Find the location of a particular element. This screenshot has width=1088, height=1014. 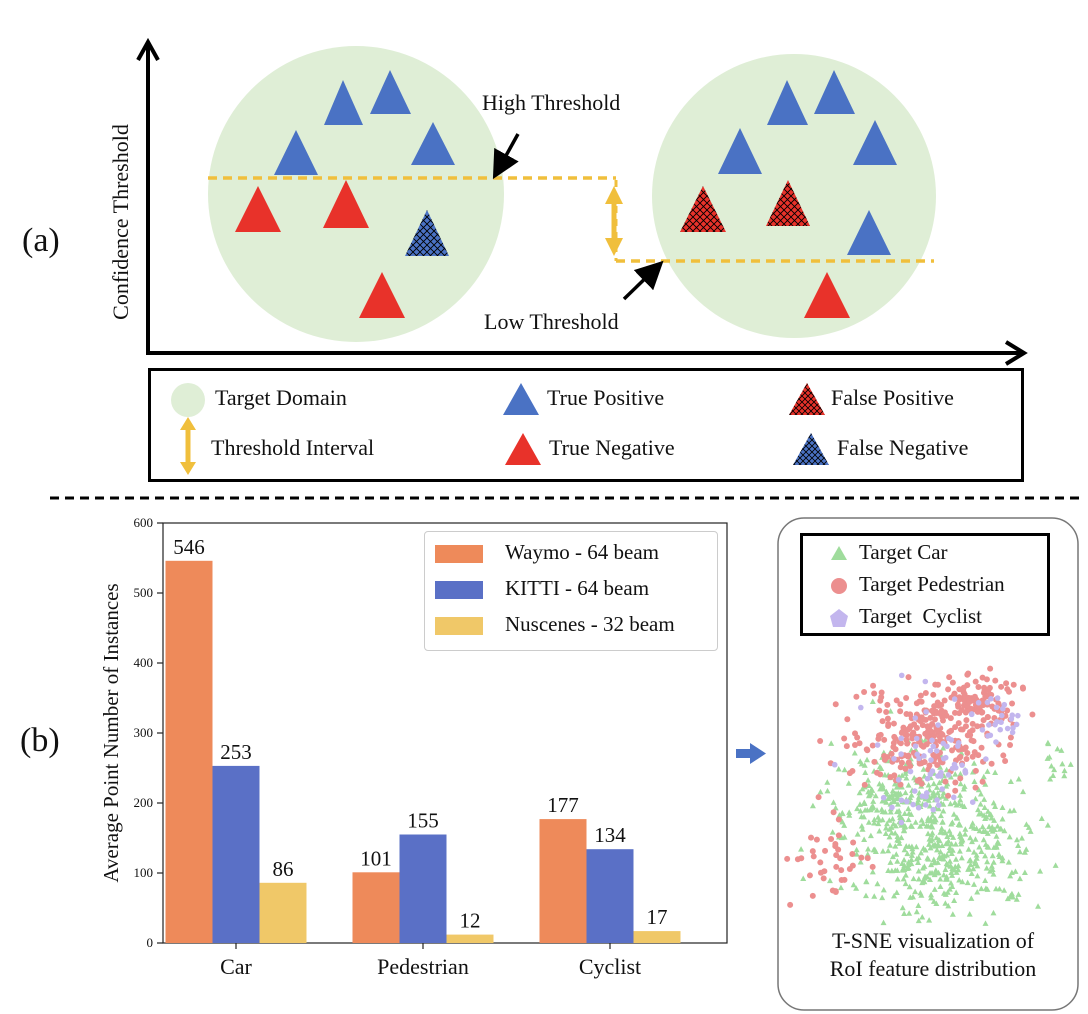

target-domain-swatch is located at coordinates (188, 400).